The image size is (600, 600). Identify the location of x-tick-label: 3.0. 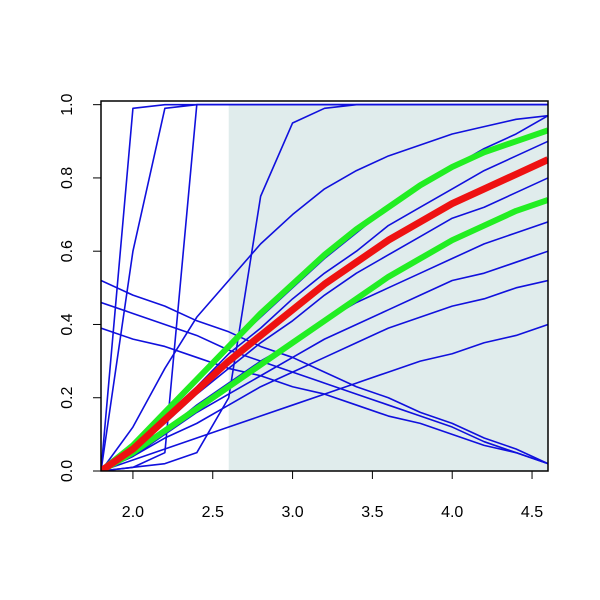
(292, 512).